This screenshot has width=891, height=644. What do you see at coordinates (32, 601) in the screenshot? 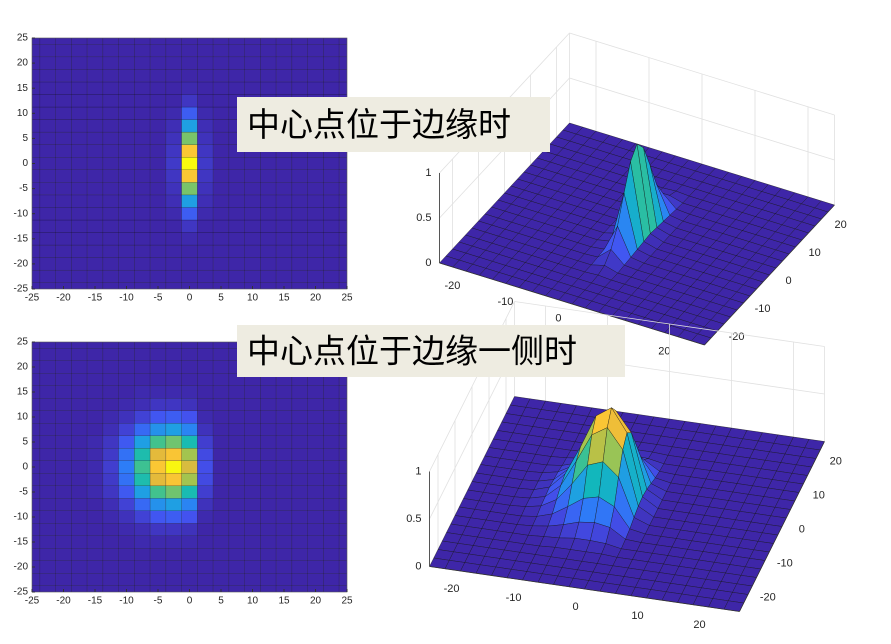
I see `x-tick-label: -25` at bounding box center [32, 601].